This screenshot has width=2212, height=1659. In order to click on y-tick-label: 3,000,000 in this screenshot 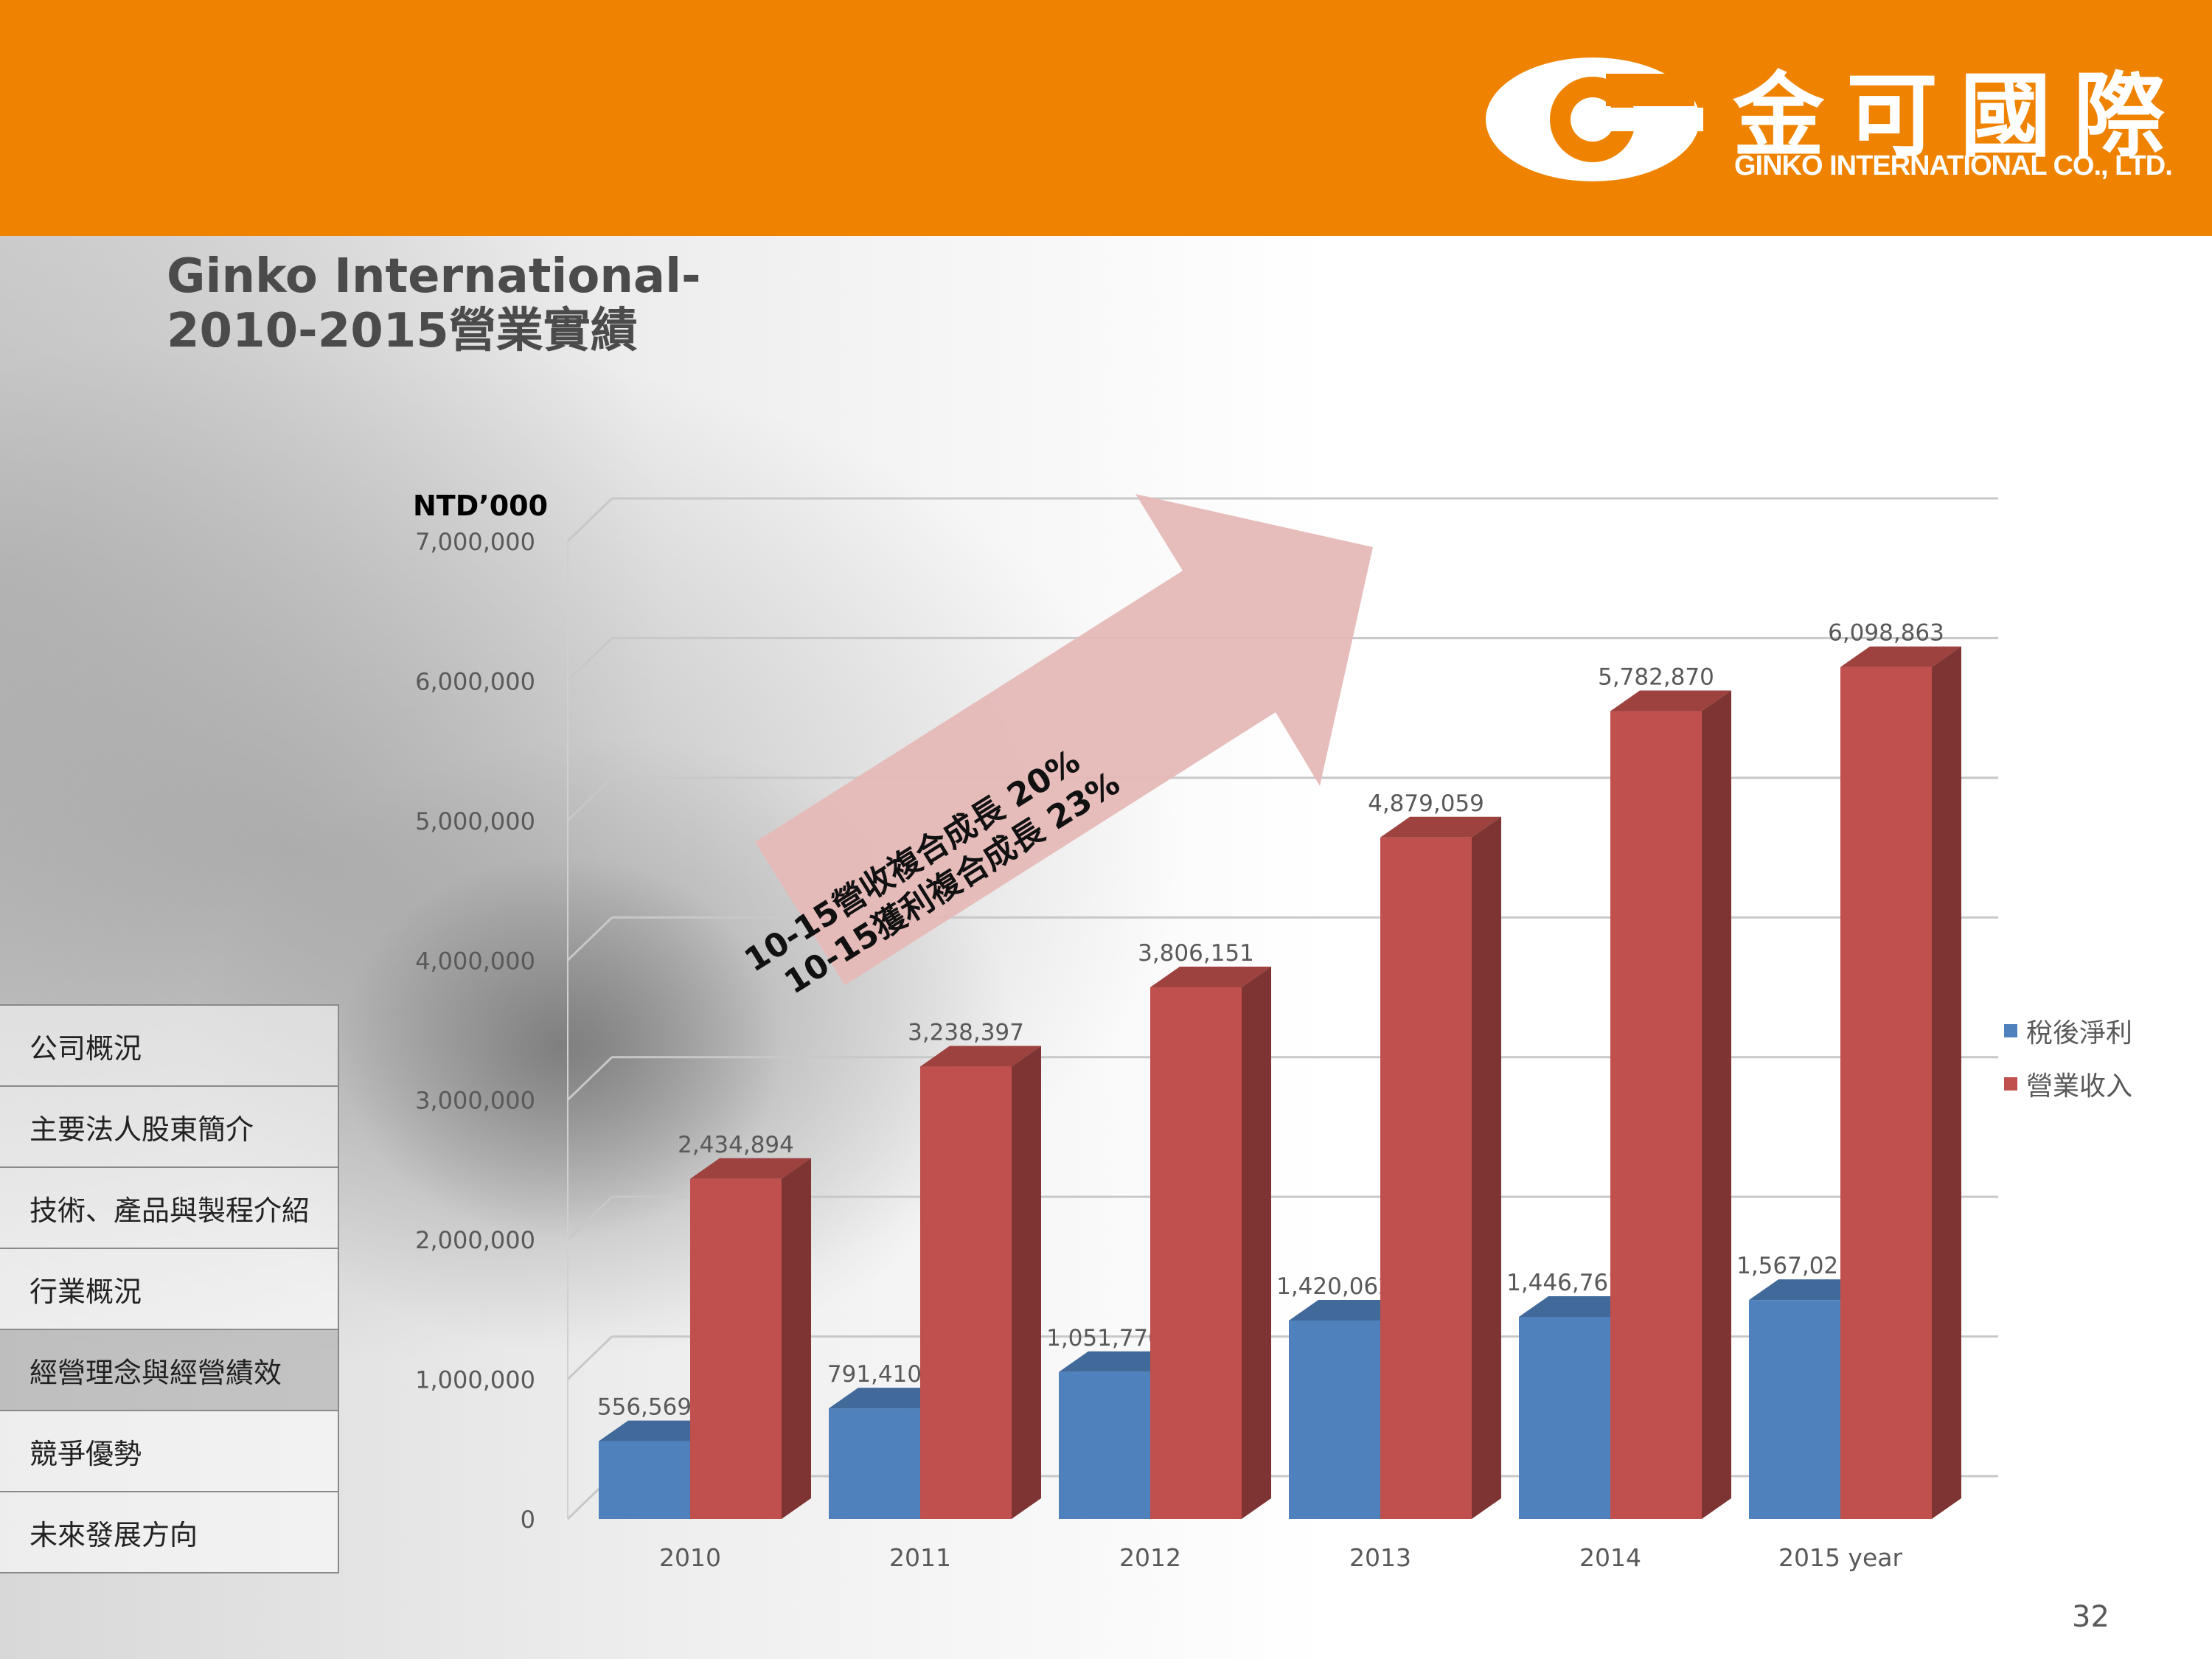, I will do `click(475, 1101)`.